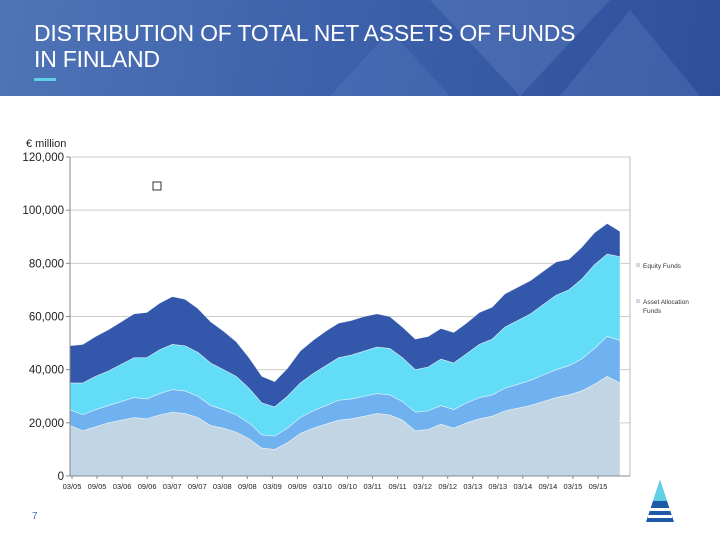 Image resolution: width=720 pixels, height=540 pixels. What do you see at coordinates (272, 486) in the screenshot?
I see `x-tick-label: 03/09` at bounding box center [272, 486].